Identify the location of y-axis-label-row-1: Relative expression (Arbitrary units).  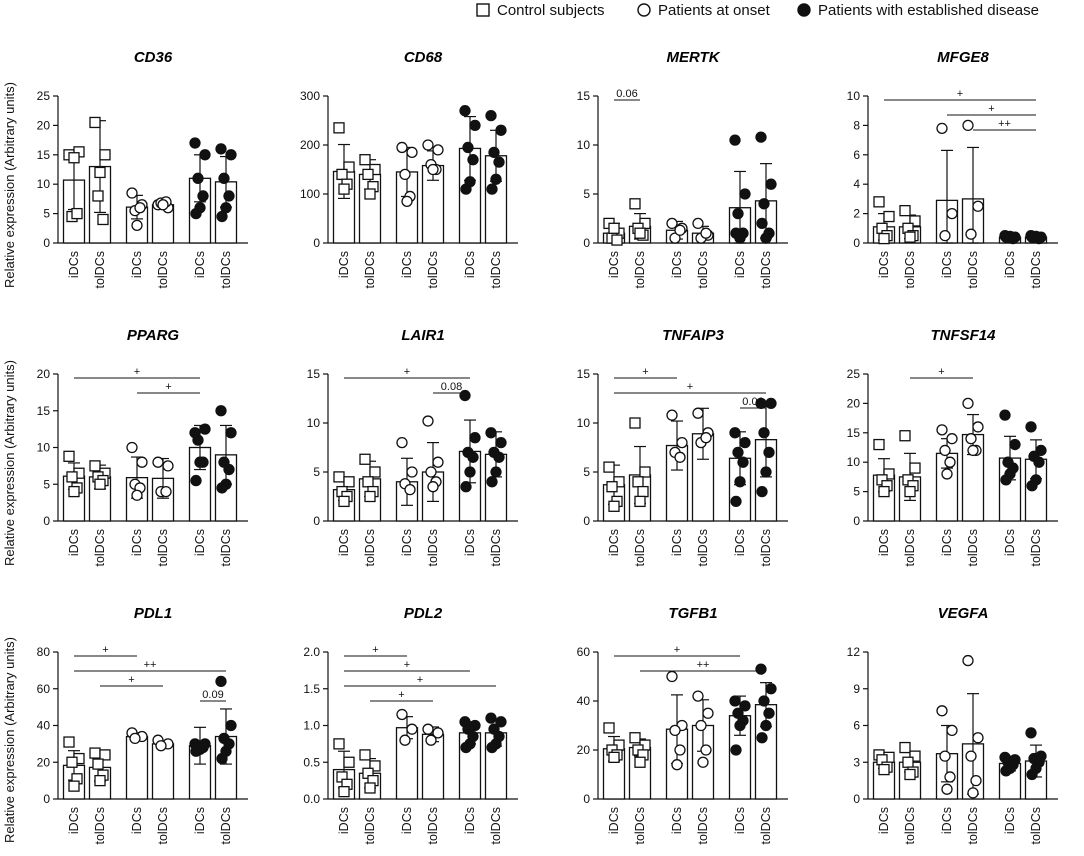
(9, 185).